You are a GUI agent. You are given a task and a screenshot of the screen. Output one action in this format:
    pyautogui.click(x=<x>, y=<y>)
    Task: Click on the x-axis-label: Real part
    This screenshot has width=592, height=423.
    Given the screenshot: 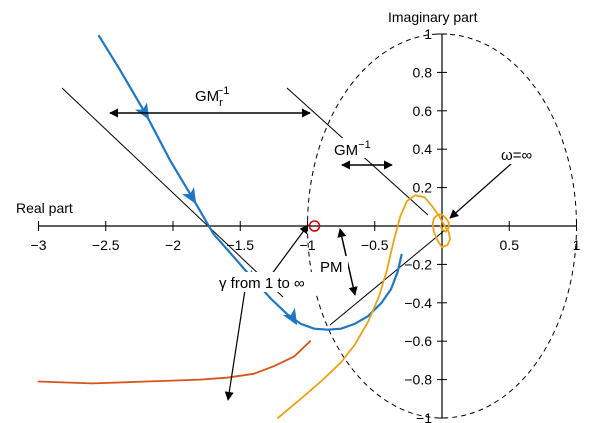 What is the action you would take?
    pyautogui.click(x=44, y=208)
    